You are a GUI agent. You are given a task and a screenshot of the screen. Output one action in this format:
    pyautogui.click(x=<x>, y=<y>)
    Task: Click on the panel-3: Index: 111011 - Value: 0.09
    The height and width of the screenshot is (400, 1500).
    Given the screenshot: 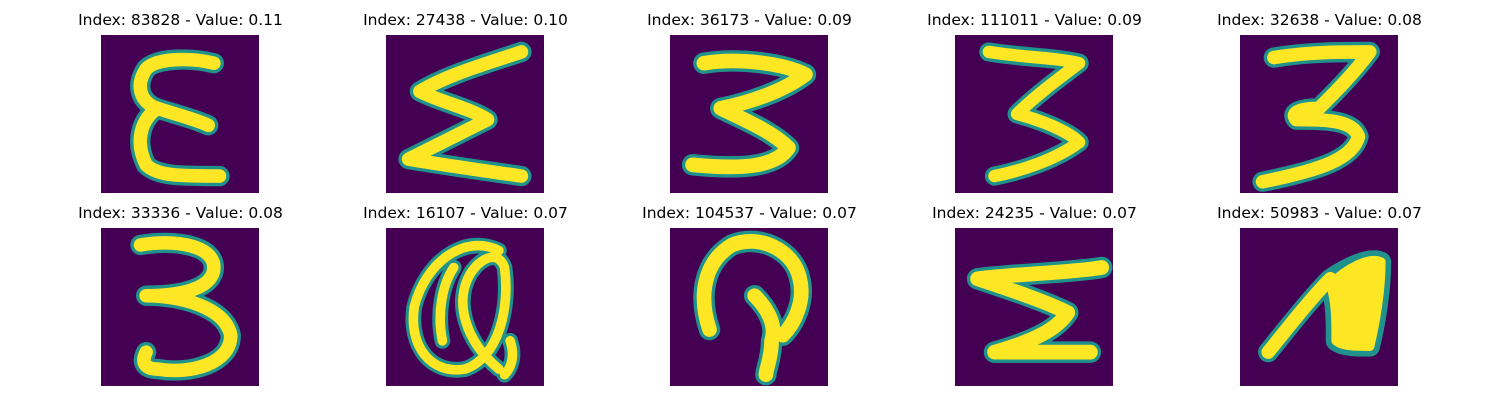 What is the action you would take?
    pyautogui.click(x=1034, y=100)
    